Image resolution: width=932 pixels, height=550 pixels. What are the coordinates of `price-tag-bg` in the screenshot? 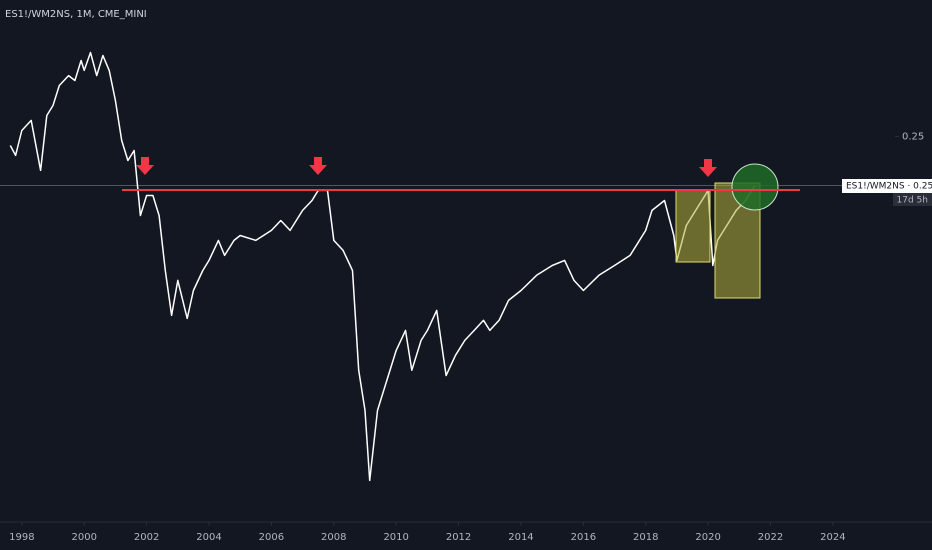 It's located at (887, 186).